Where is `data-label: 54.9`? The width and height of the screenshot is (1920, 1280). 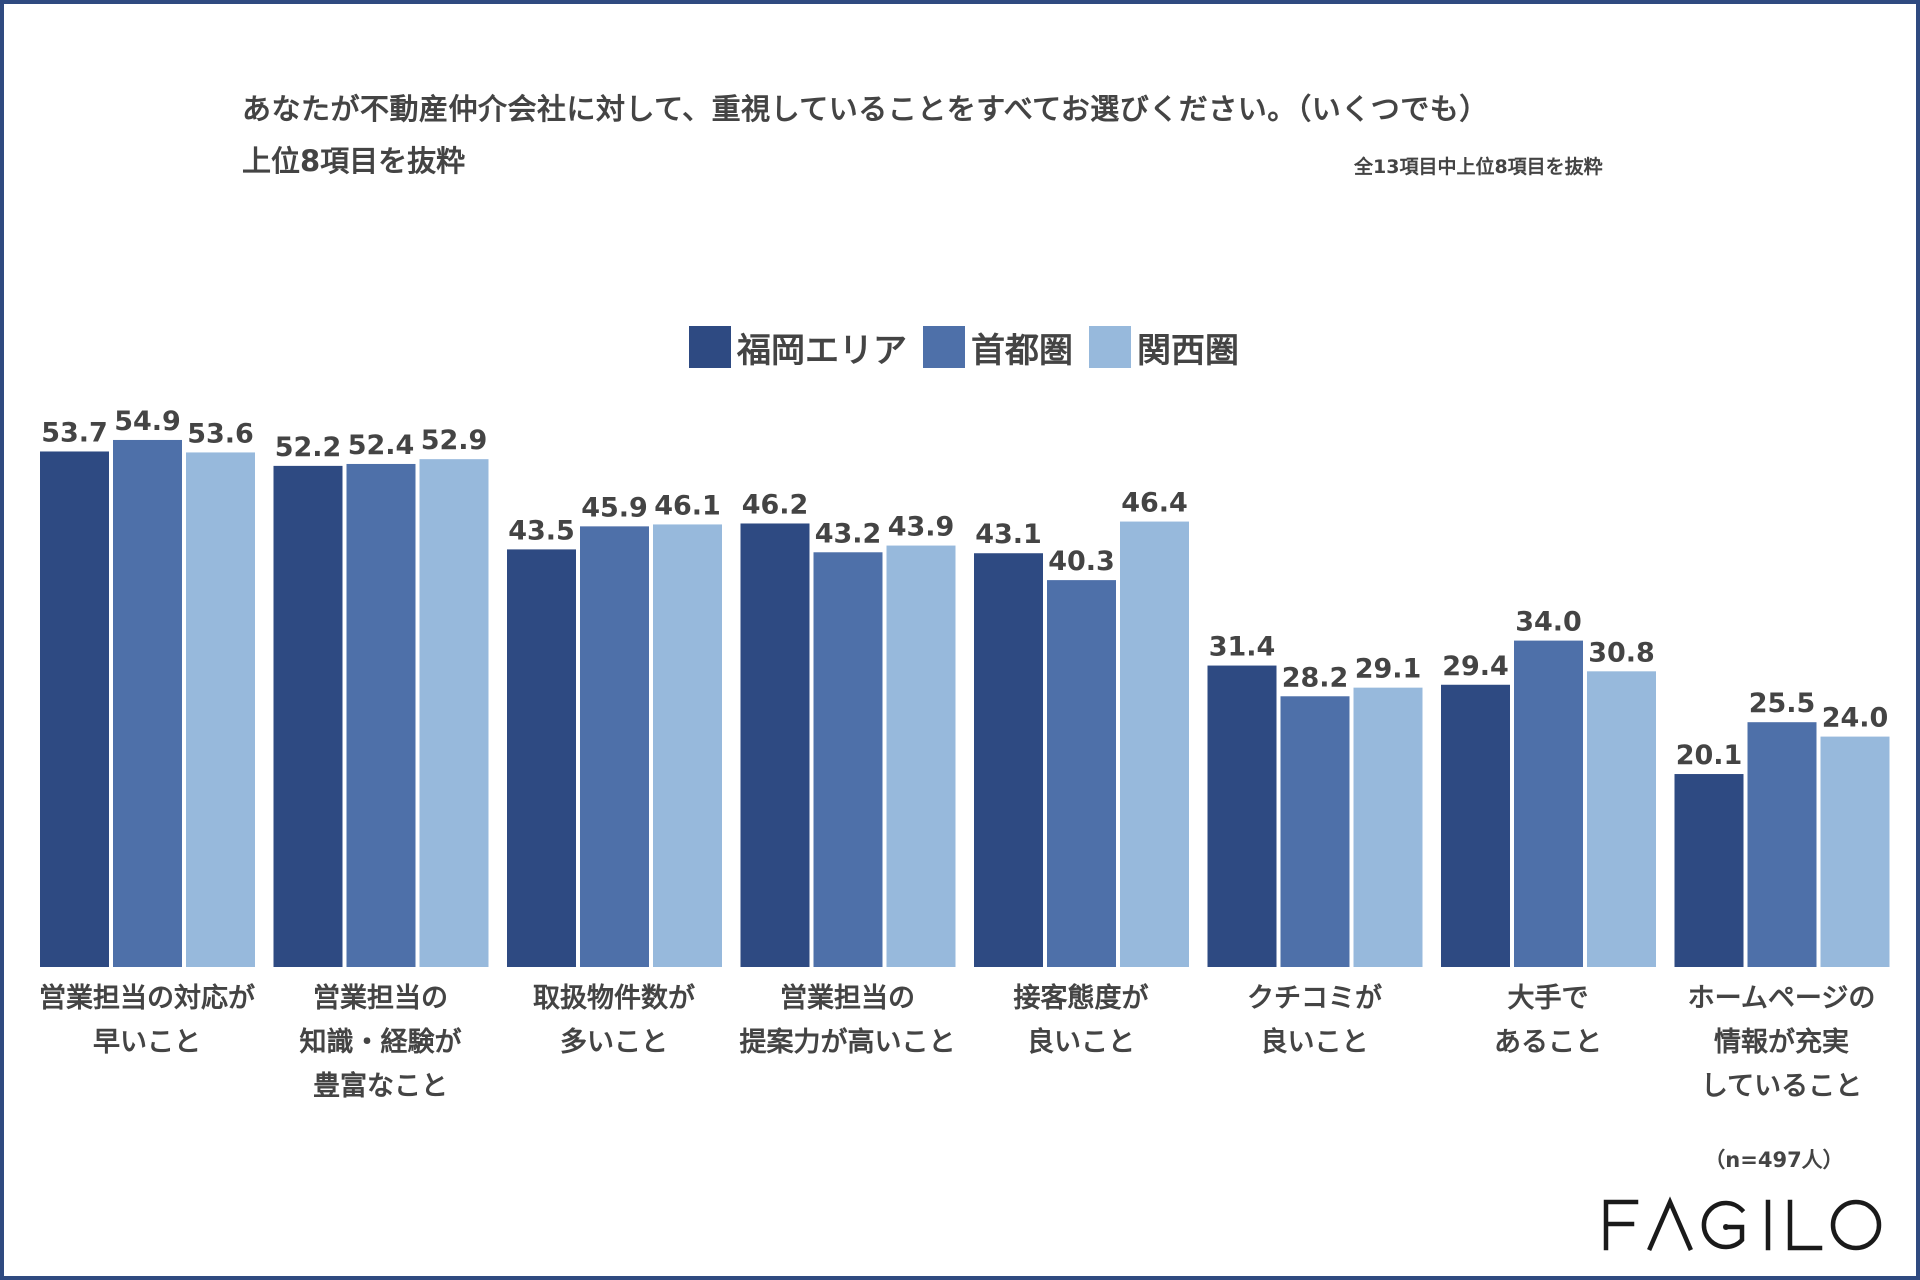
data-label: 54.9 is located at coordinates (147, 421).